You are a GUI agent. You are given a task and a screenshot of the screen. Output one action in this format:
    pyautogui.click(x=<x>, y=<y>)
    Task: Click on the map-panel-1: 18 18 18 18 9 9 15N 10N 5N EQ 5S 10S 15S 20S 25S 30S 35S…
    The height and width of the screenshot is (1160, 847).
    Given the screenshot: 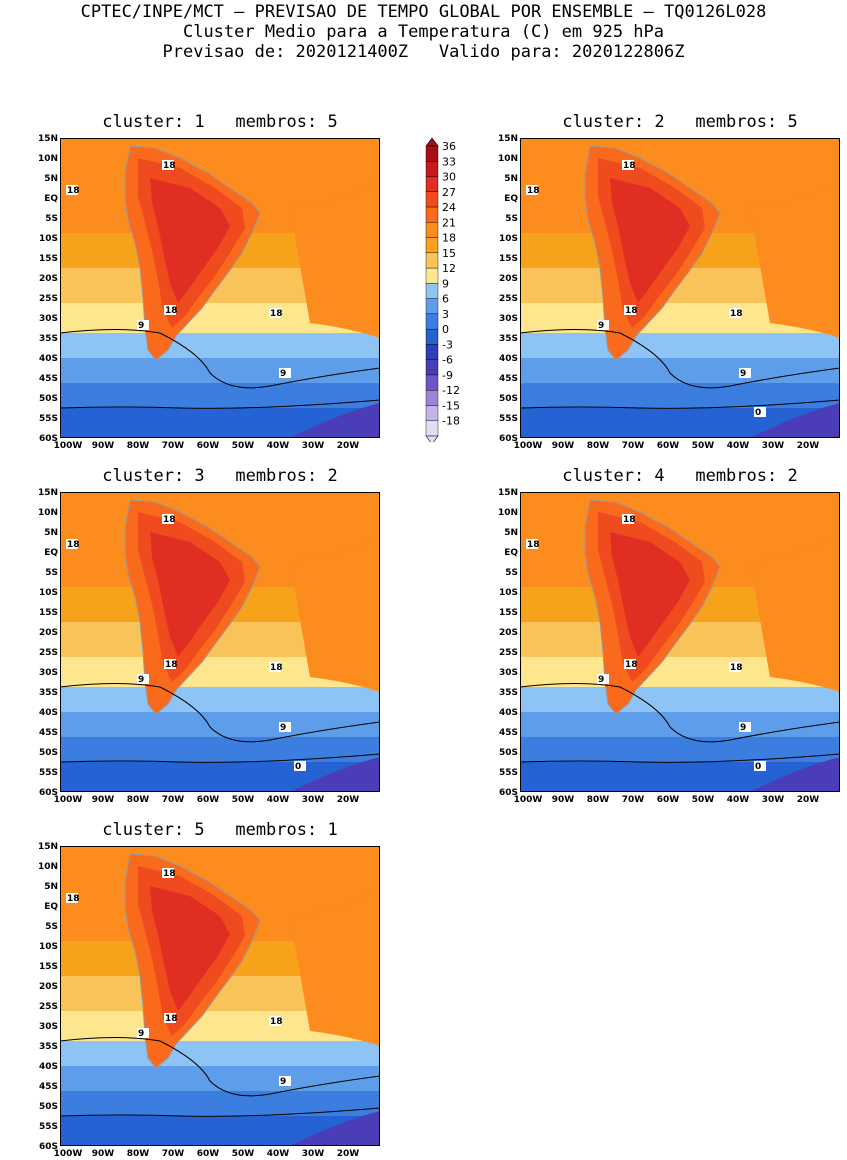 What is the action you would take?
    pyautogui.click(x=209, y=292)
    